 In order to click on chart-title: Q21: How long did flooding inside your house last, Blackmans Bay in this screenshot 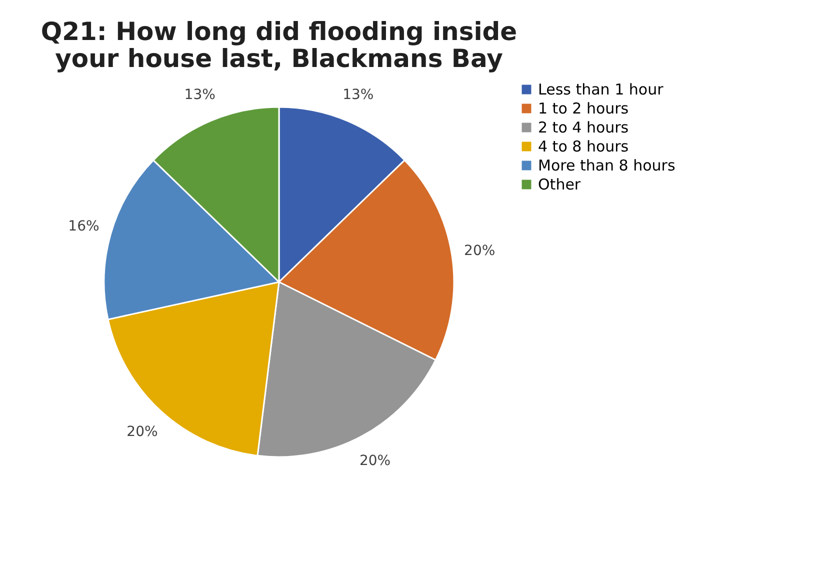, I will do `click(279, 45)`.